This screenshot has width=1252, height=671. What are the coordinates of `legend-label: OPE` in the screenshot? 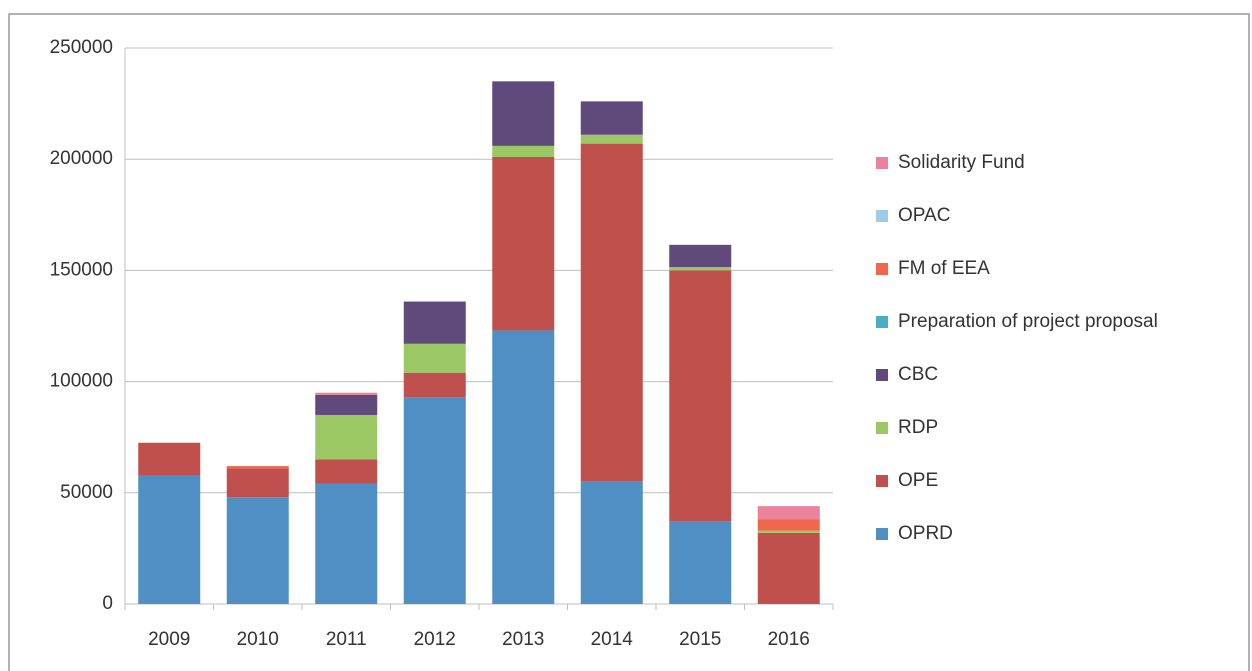 It's located at (918, 480).